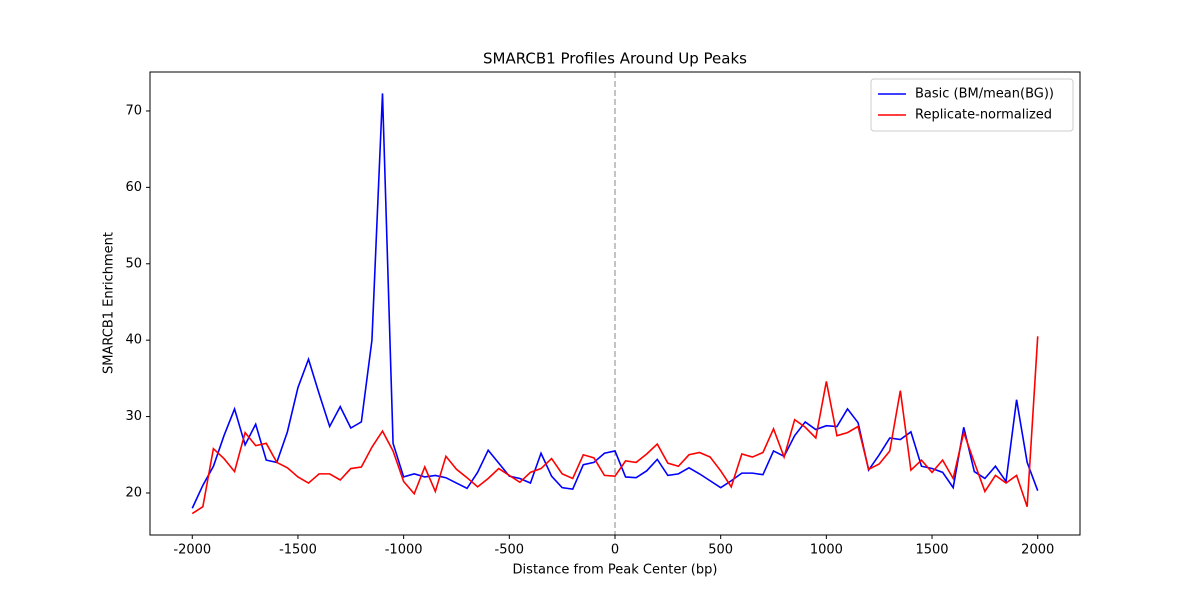 This screenshot has width=1200, height=600. I want to click on y-tick-label: 20, so click(133, 492).